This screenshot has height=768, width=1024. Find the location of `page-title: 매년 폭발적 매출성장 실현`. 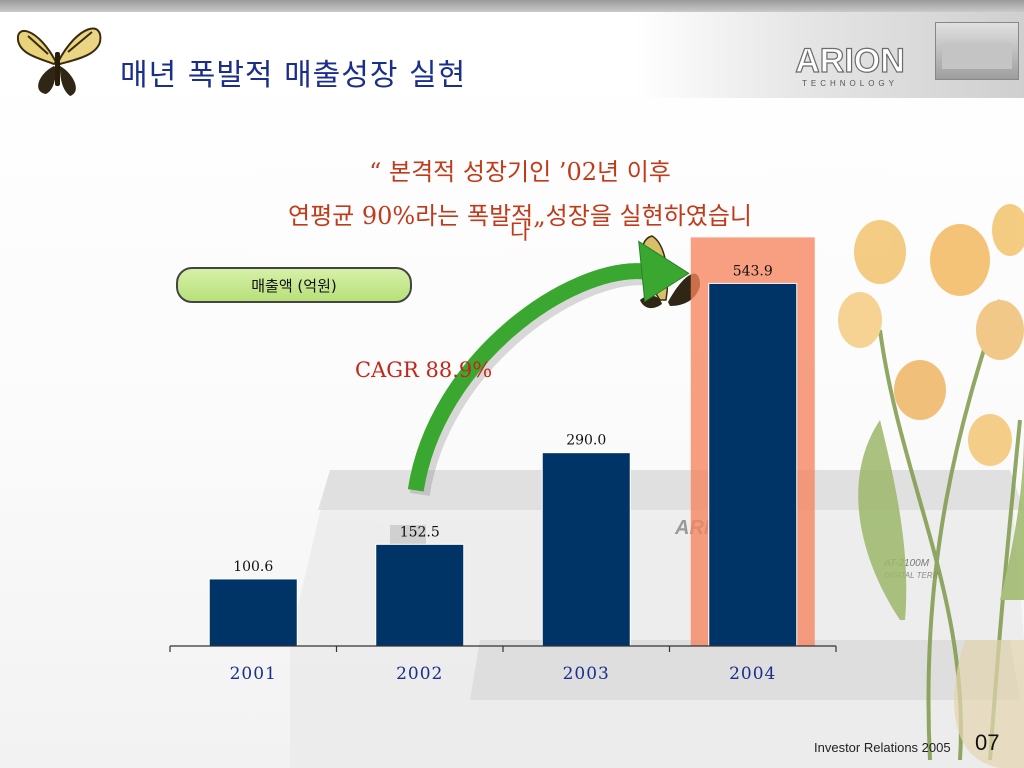

page-title: 매년 폭발적 매출성장 실현 is located at coordinates (293, 75).